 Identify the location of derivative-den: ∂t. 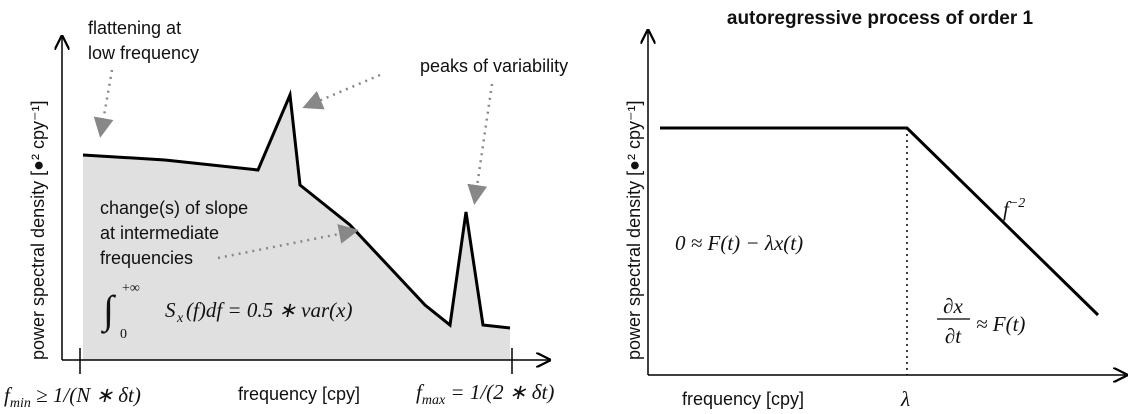
(953, 336).